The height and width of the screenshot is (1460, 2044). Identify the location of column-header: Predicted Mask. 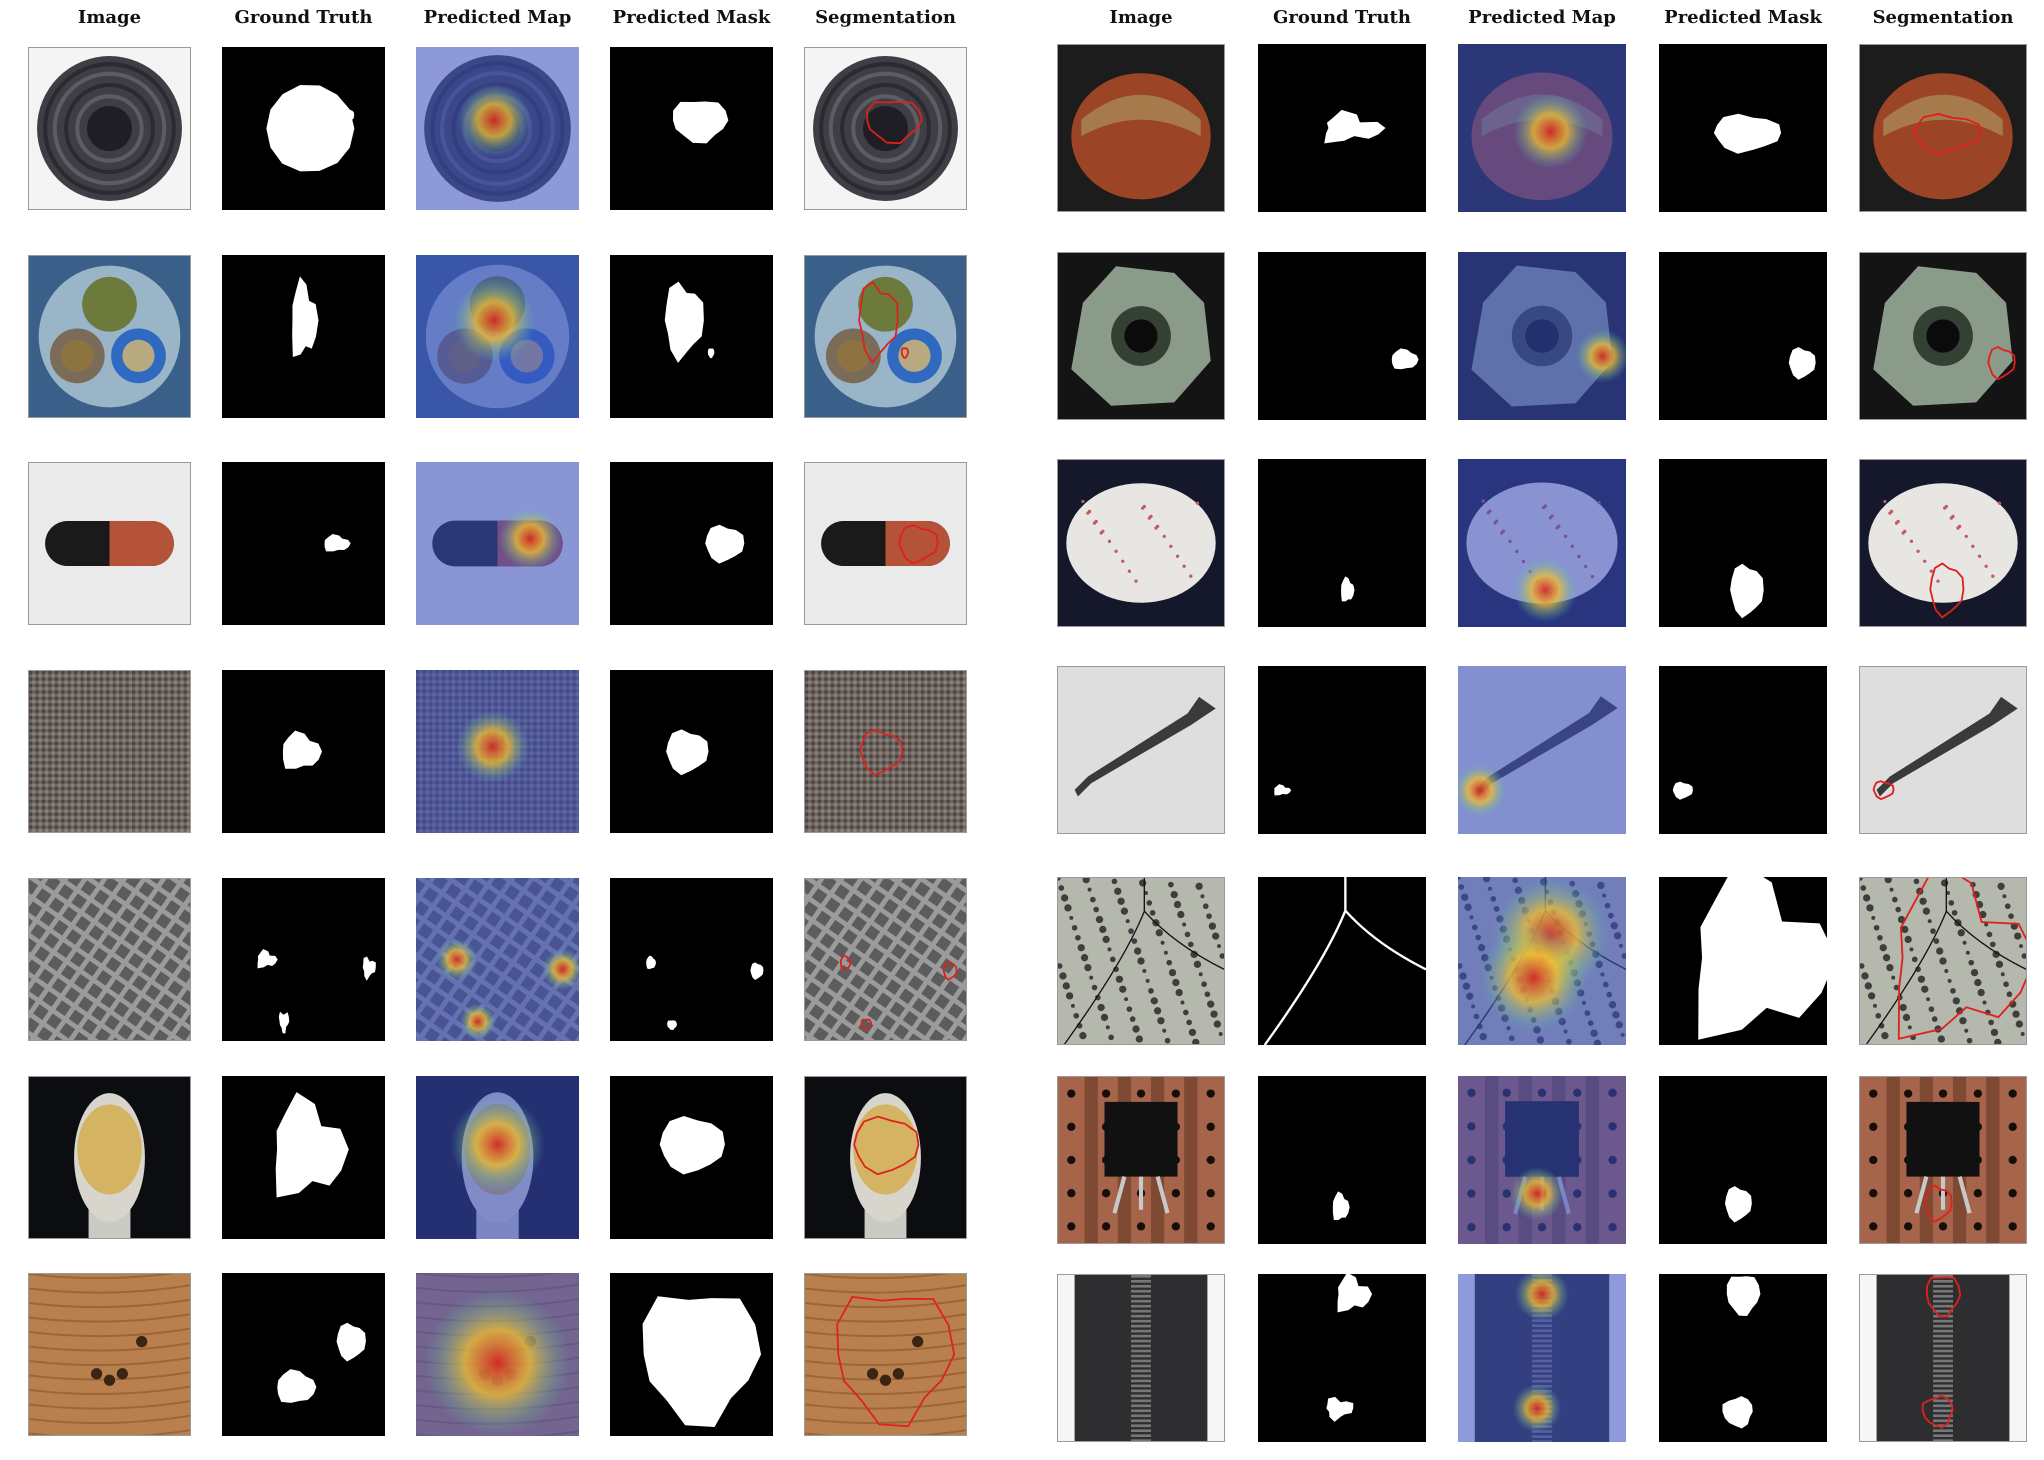
(1743, 18).